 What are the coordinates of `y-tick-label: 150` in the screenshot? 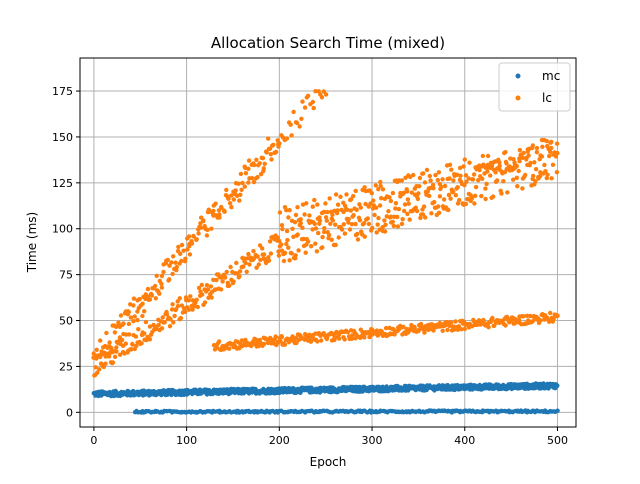 It's located at (62, 137).